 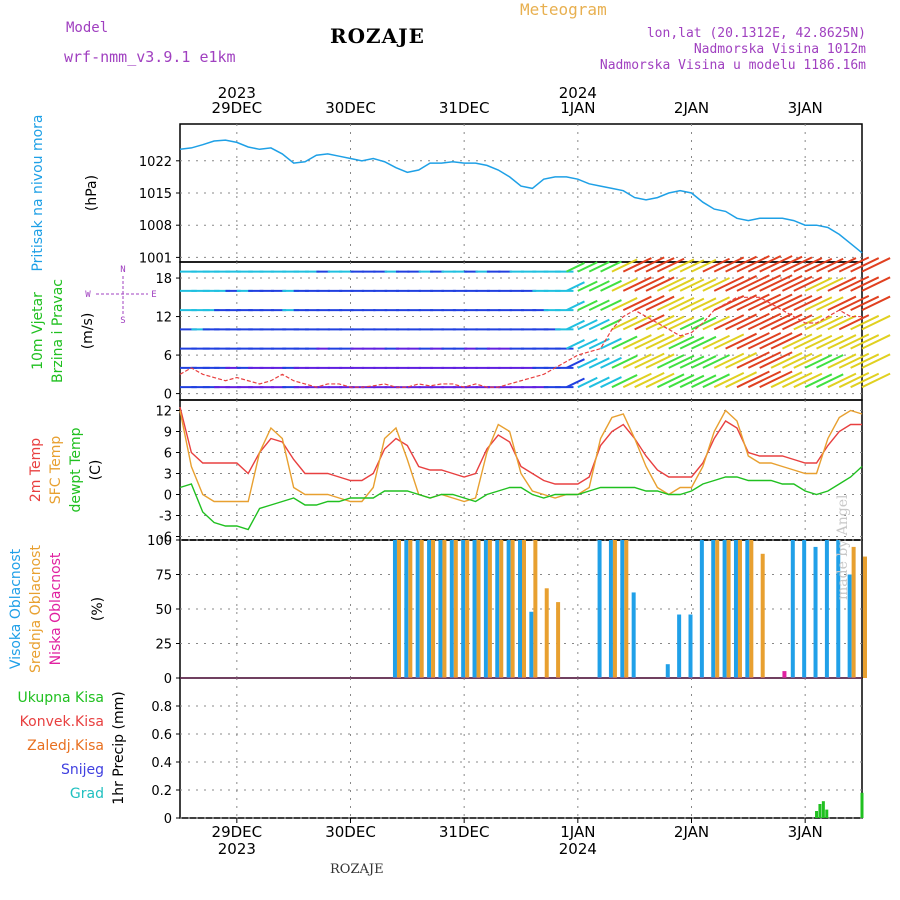 What do you see at coordinates (237, 108) in the screenshot?
I see `x-tick-label-top: 29DEC` at bounding box center [237, 108].